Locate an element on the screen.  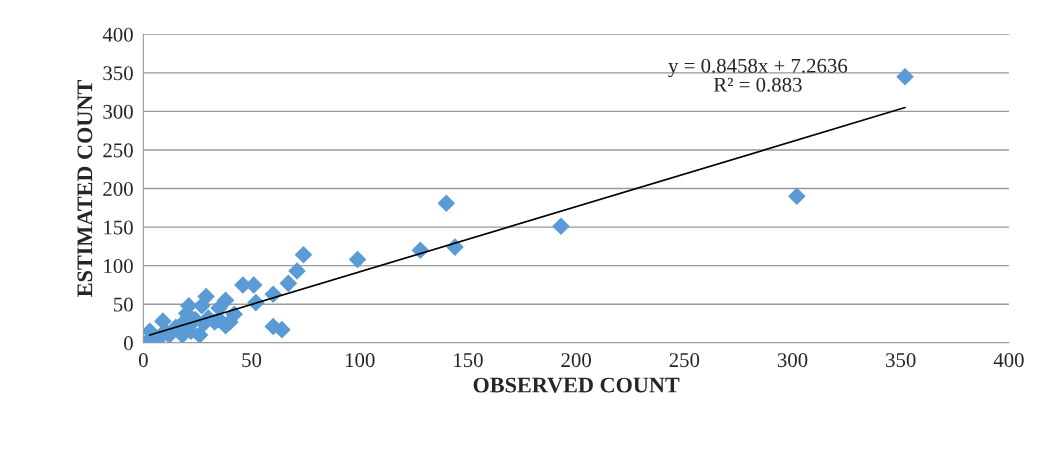
x-tick-label: 50 is located at coordinates (252, 360).